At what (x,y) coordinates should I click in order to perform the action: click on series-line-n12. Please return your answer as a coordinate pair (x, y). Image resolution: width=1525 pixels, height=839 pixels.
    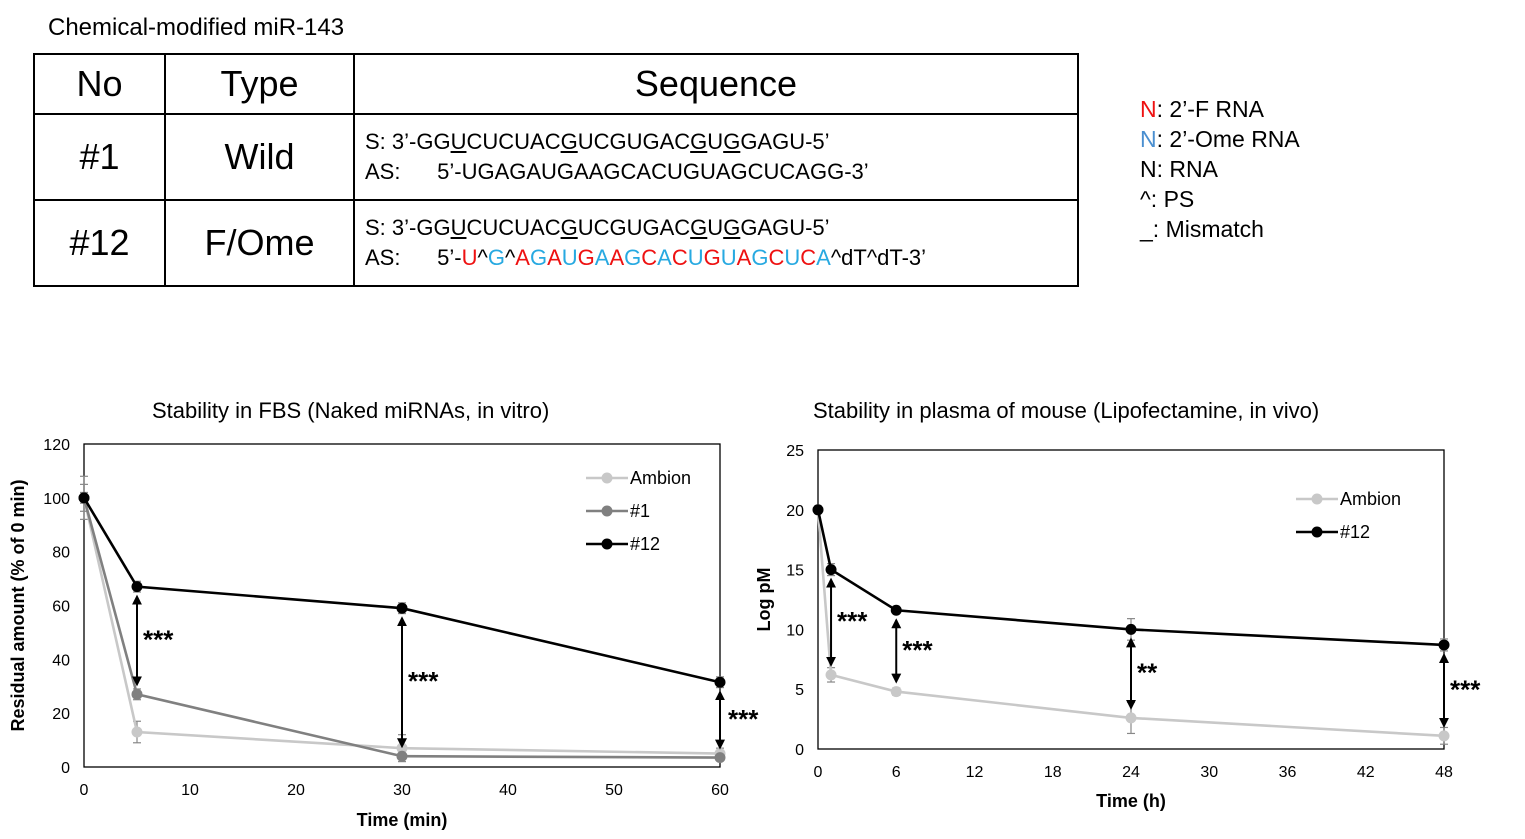
    Looking at the image, I should click on (401, 590).